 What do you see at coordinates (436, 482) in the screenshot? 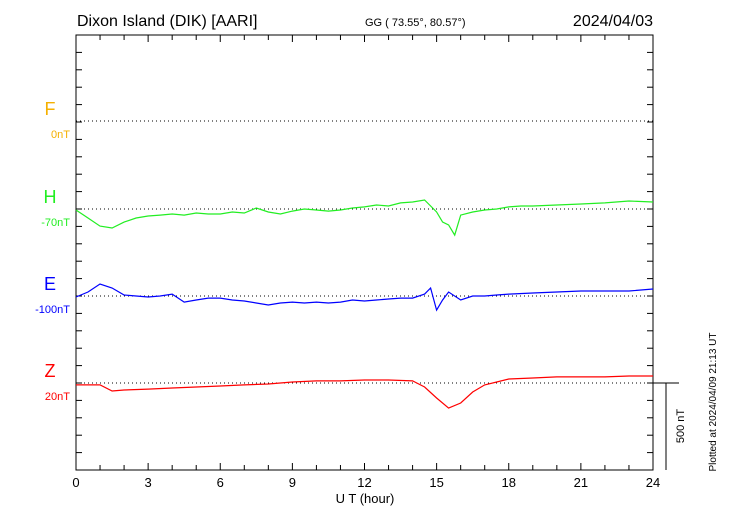
I see `x-tick-label: 15` at bounding box center [436, 482].